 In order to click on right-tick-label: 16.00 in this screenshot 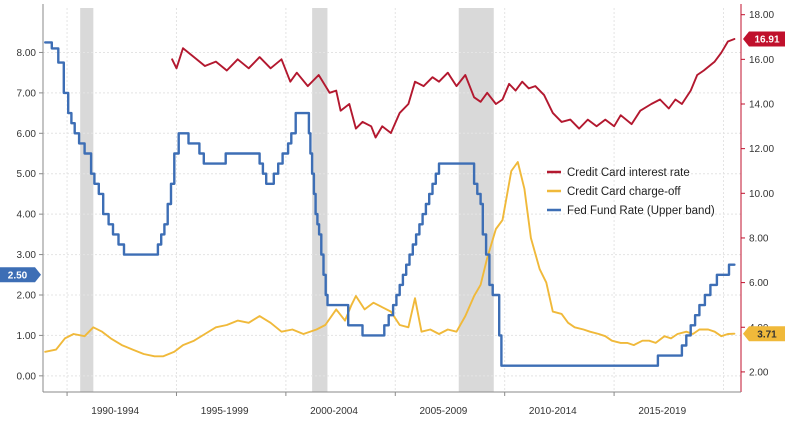, I will do `click(761, 60)`.